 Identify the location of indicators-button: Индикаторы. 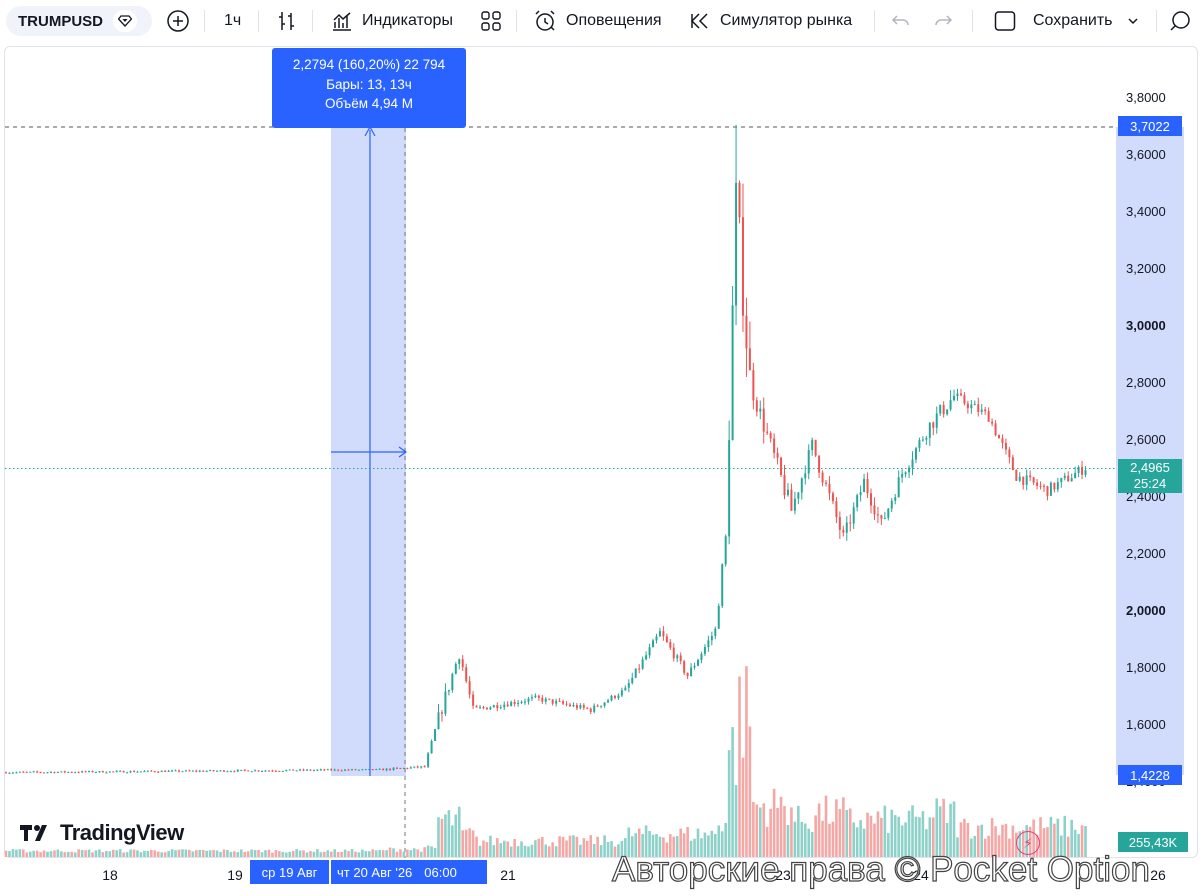
(391, 21).